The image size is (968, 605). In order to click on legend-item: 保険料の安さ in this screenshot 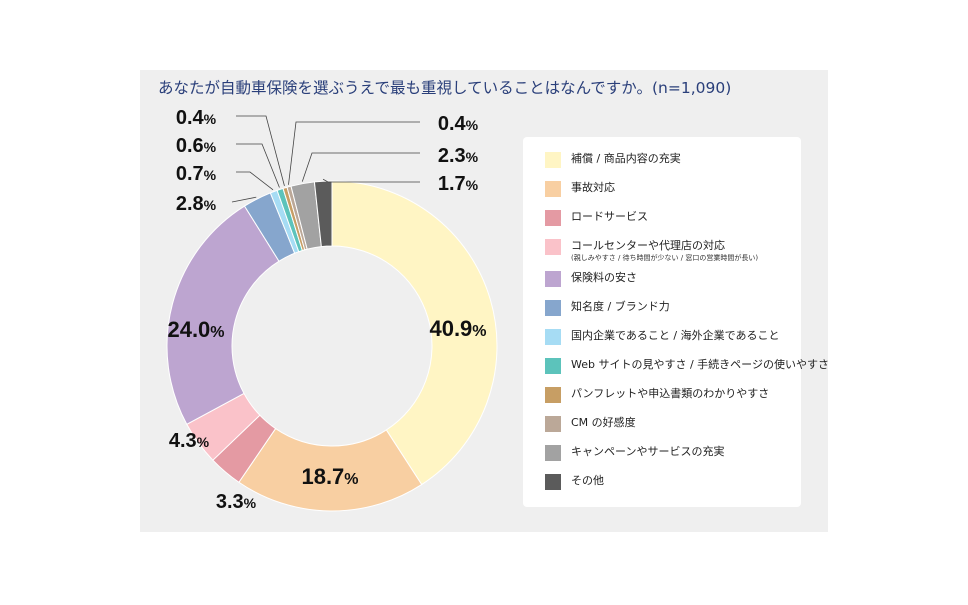, I will do `click(591, 278)`.